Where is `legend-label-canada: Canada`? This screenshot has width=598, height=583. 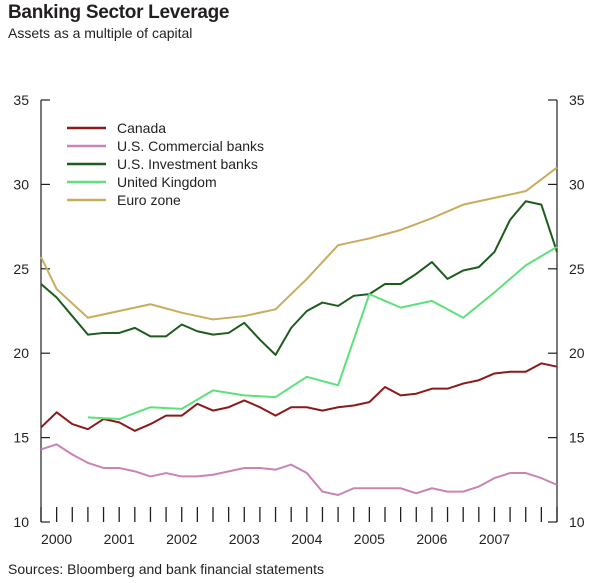
legend-label-canada: Canada is located at coordinates (141, 128).